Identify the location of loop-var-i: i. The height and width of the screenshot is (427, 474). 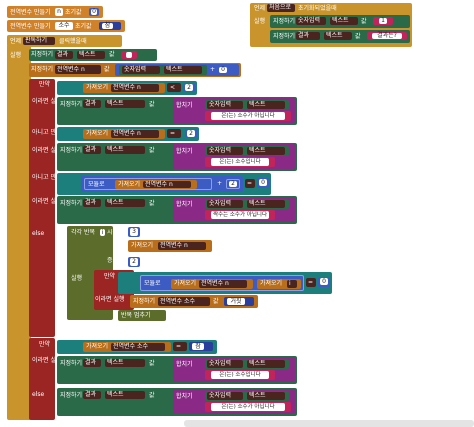
(102, 232).